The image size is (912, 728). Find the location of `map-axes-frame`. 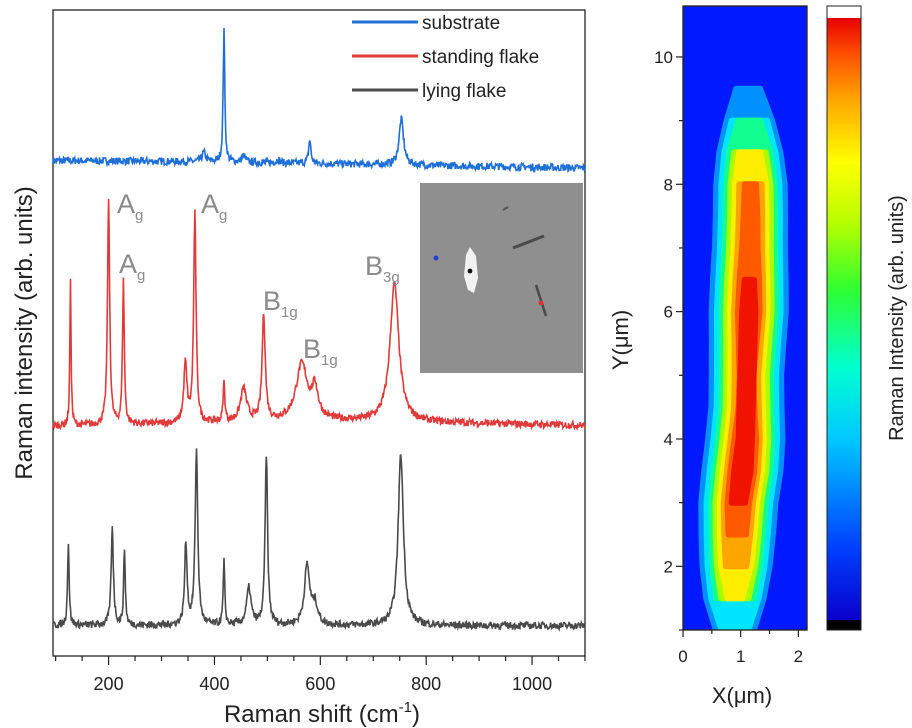

map-axes-frame is located at coordinates (745, 318).